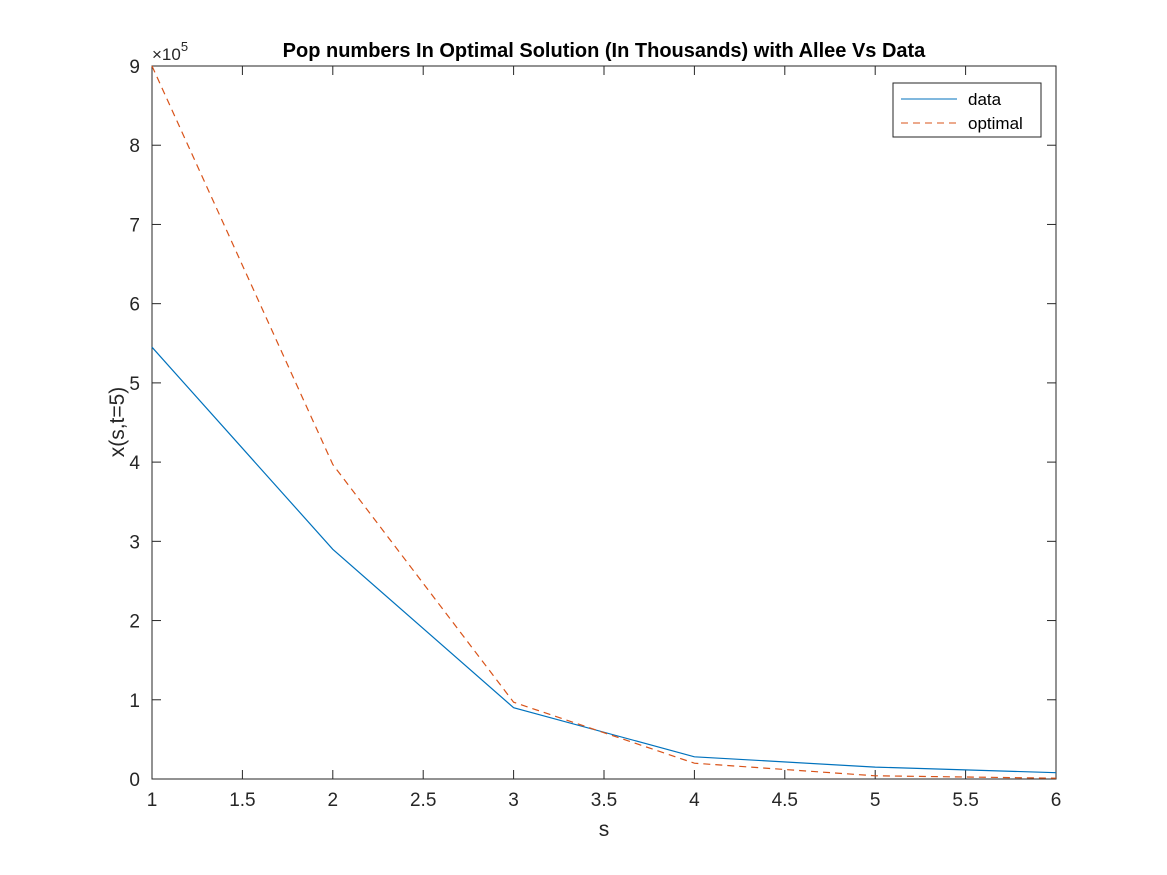 Image resolution: width=1167 pixels, height=875 pixels. What do you see at coordinates (333, 800) in the screenshot?
I see `x-tick-label: 2` at bounding box center [333, 800].